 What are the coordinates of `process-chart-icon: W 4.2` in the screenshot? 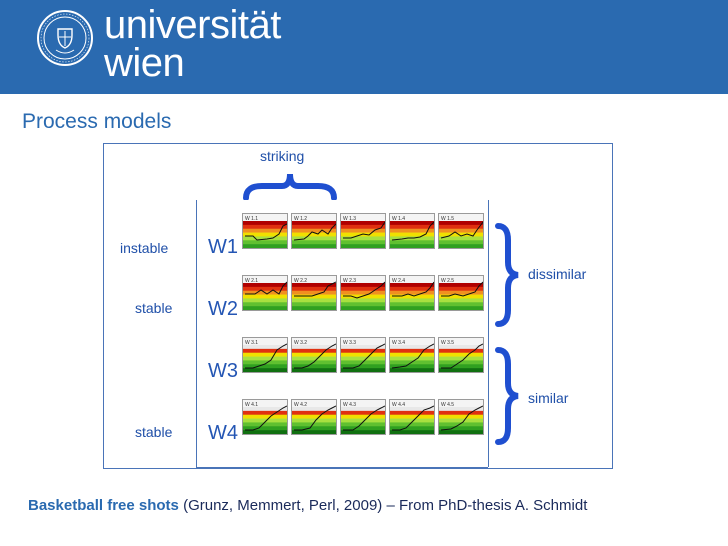 It's located at (314, 417).